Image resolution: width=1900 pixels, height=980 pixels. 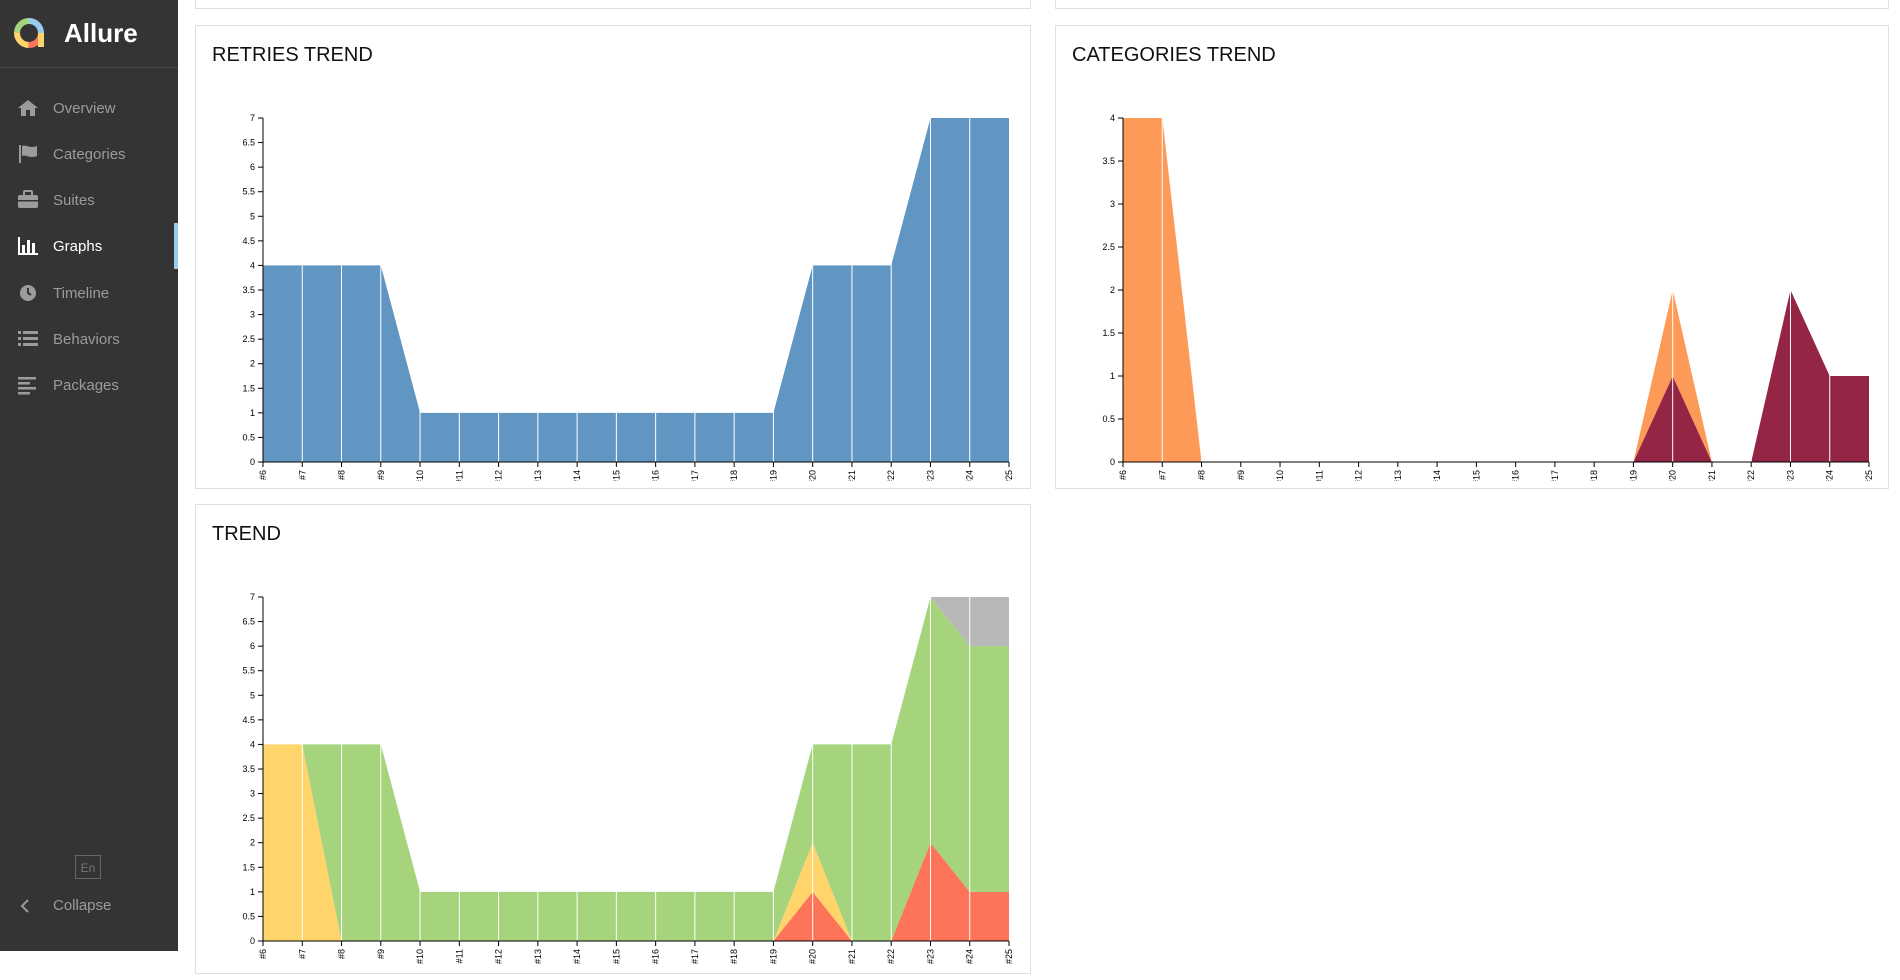 I want to click on allure-logo-icon, so click(x=29, y=33).